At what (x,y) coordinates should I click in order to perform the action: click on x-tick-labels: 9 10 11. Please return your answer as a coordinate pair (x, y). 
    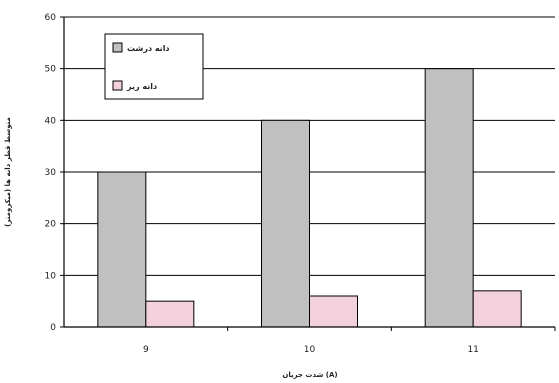
    Looking at the image, I should click on (311, 350).